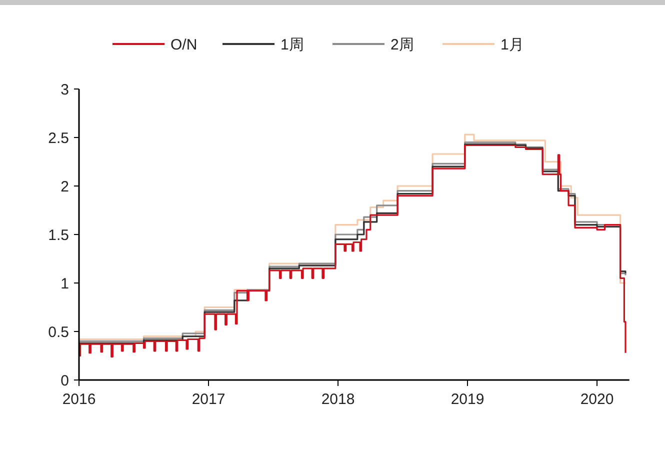  I want to click on y-tick-label: 0.5, so click(58, 332).